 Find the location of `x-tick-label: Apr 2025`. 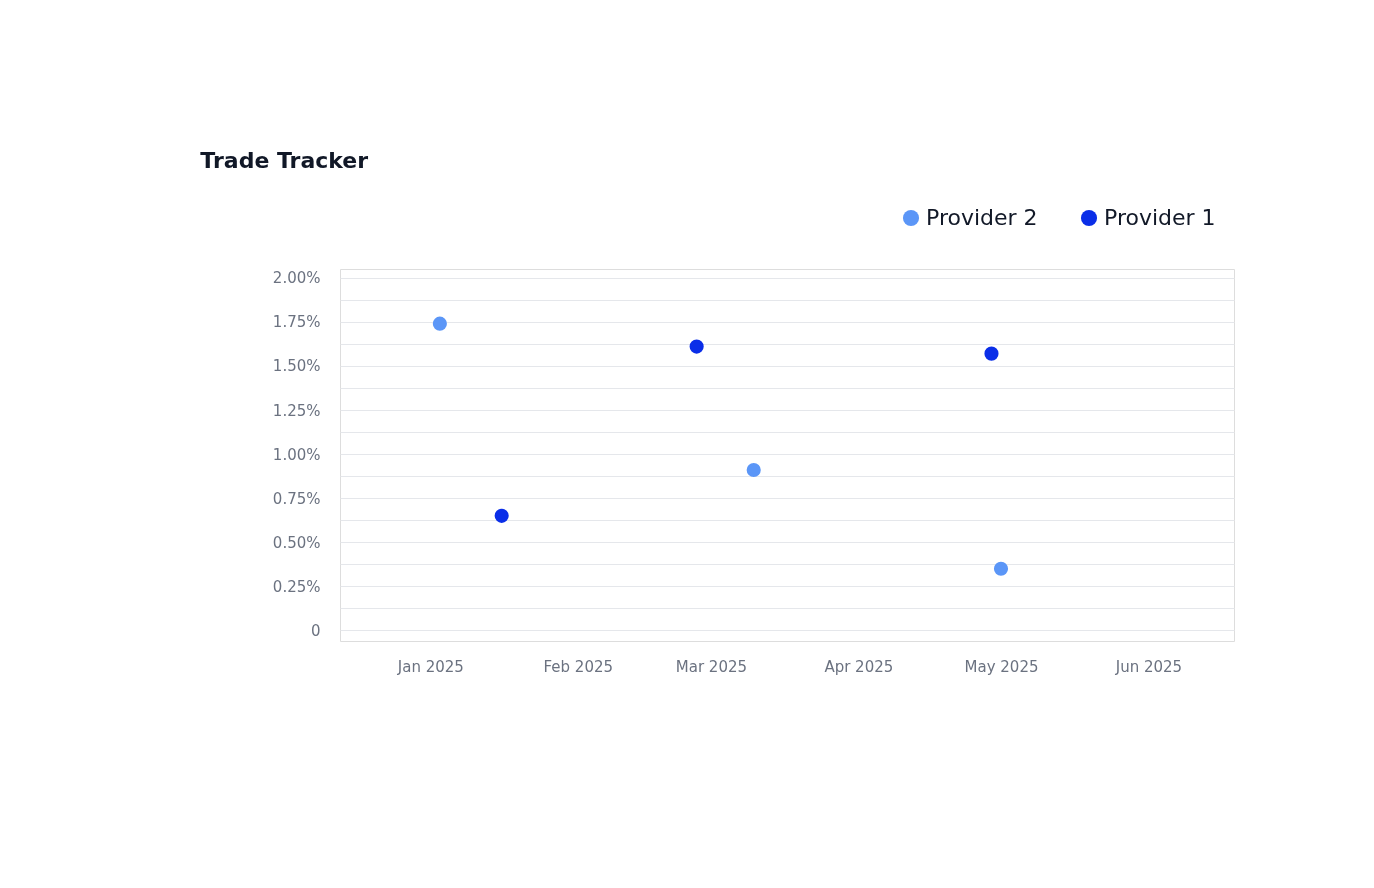

x-tick-label: Apr 2025 is located at coordinates (859, 666).